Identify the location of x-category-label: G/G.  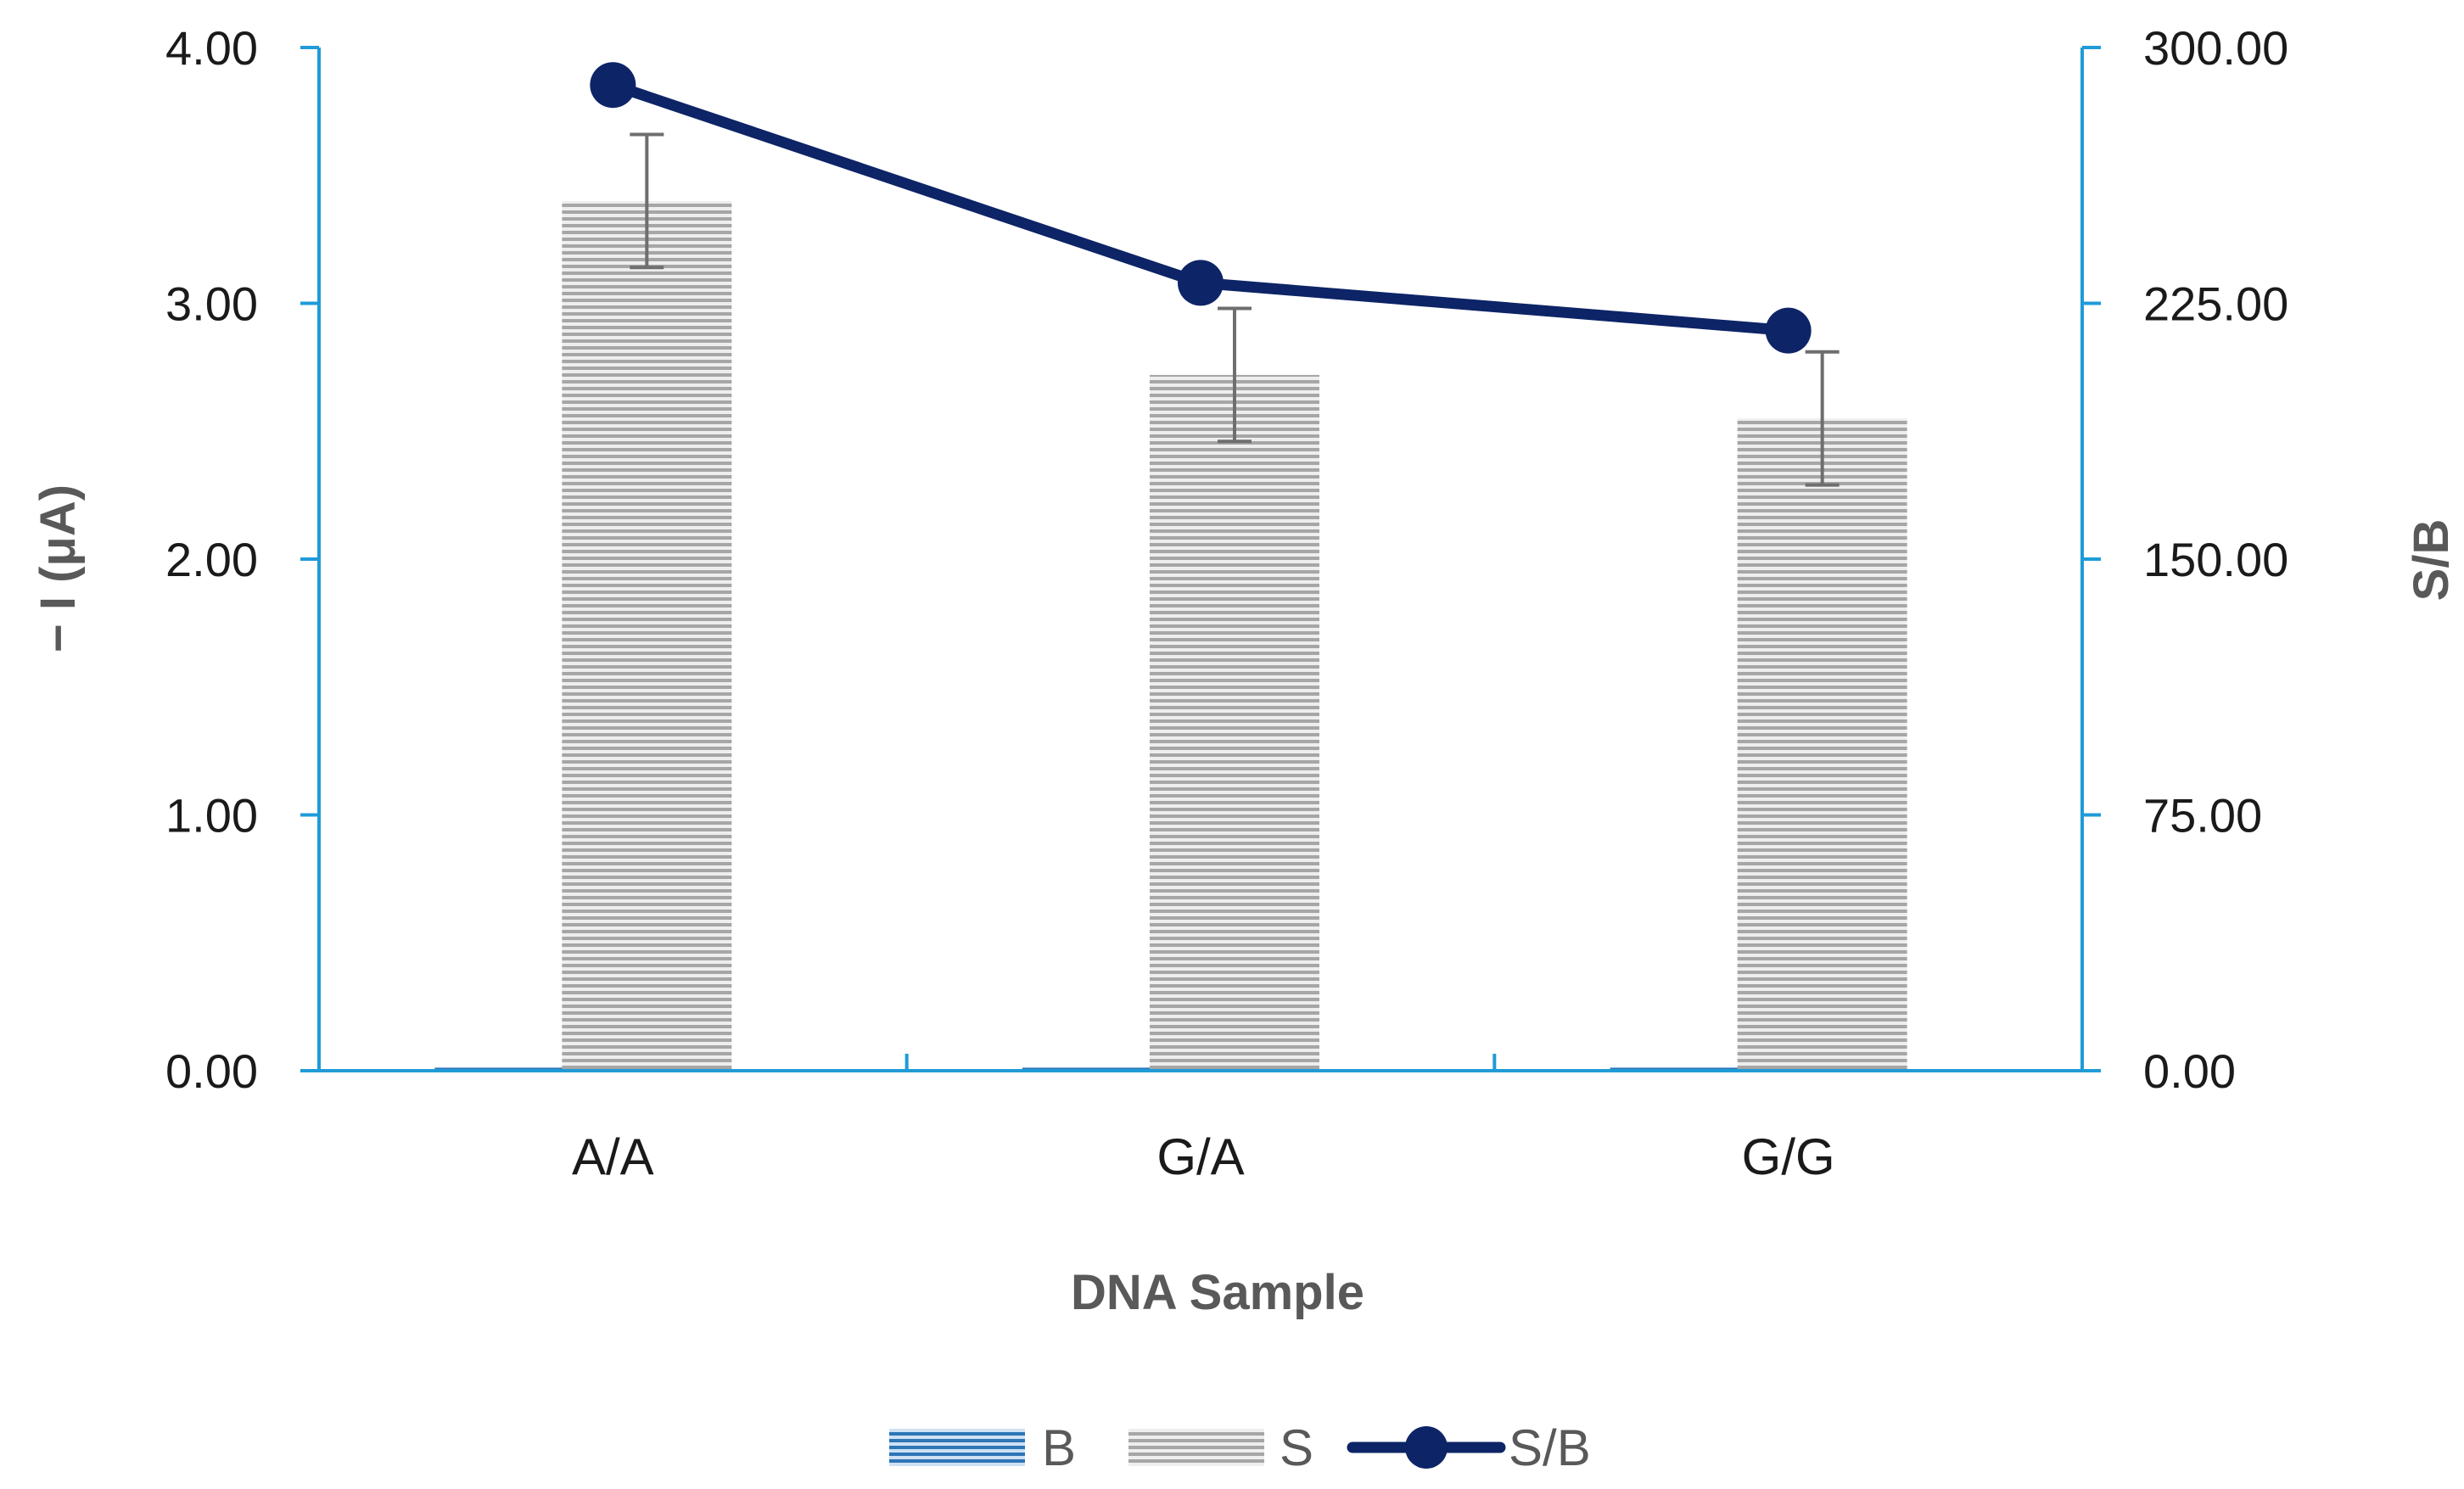
(1788, 1156).